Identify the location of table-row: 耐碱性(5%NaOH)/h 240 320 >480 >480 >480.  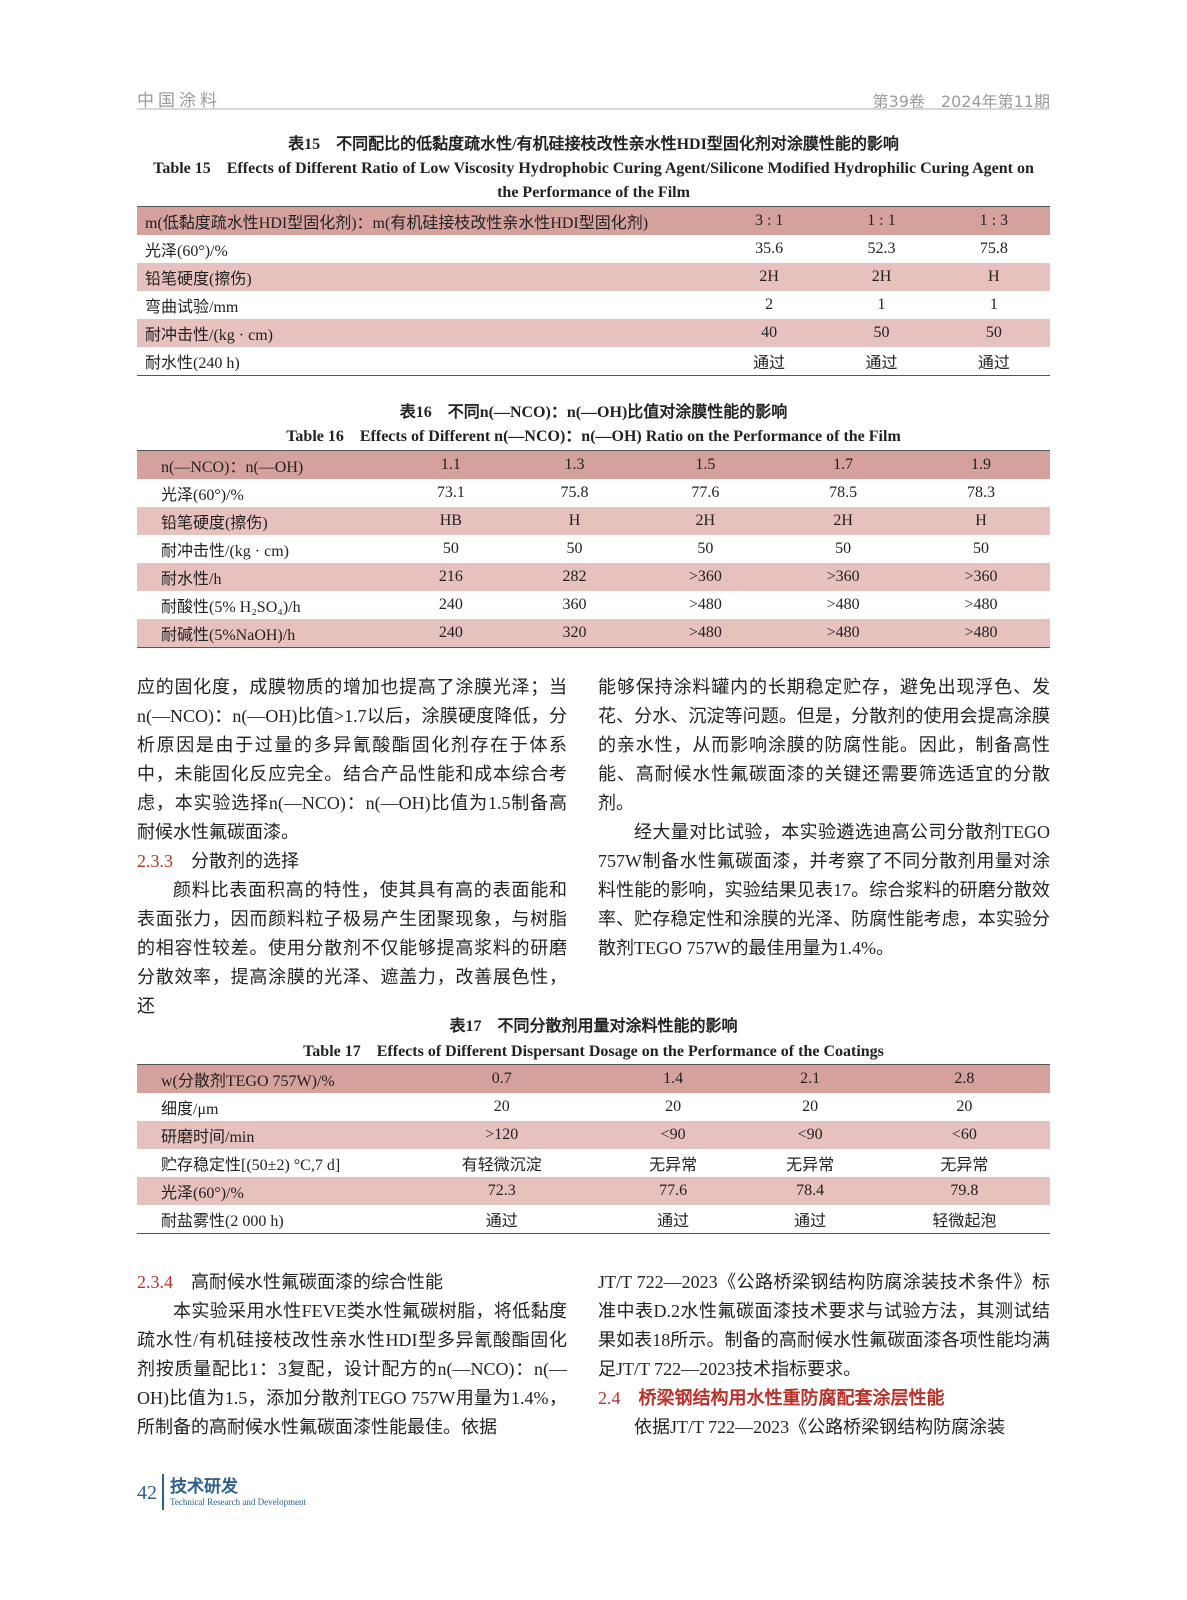
(593, 633).